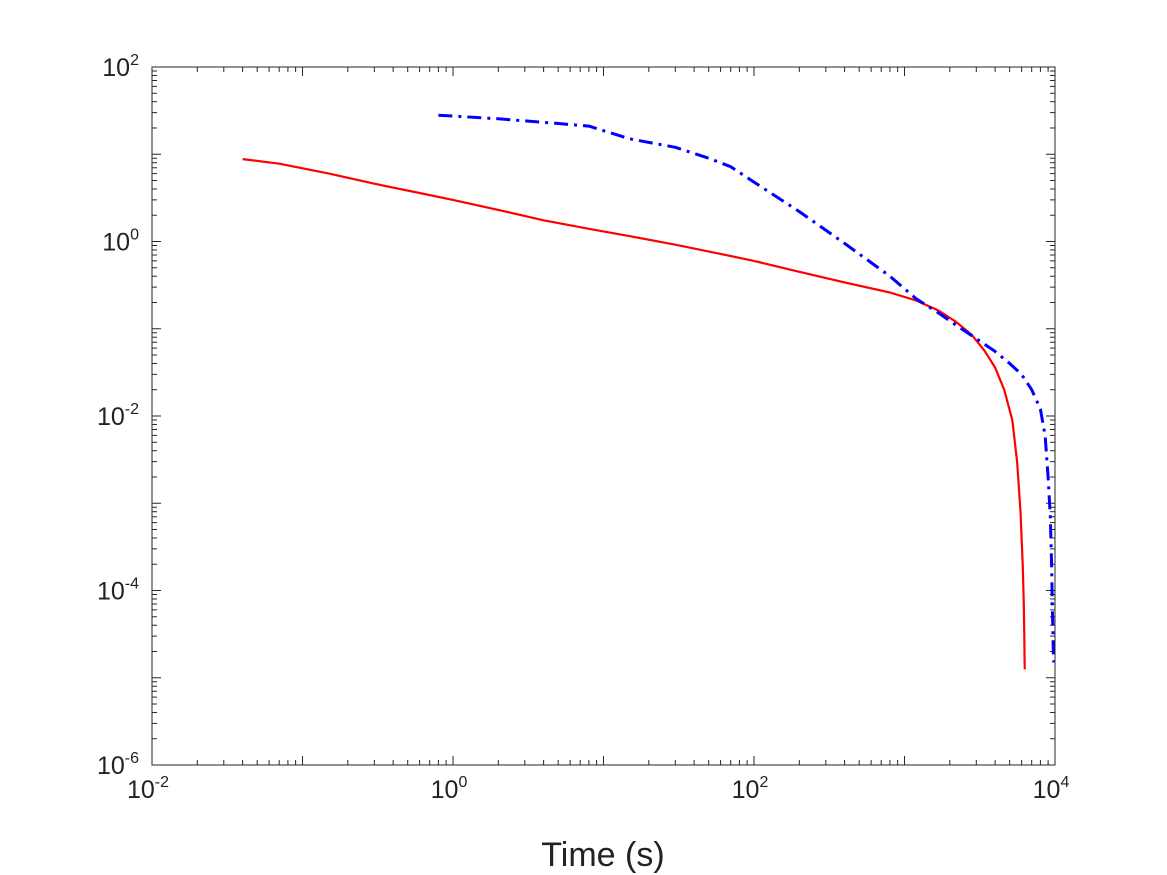 Image resolution: width=1167 pixels, height=875 pixels. I want to click on y-tick-label: 10⁻⁶, so click(118, 765).